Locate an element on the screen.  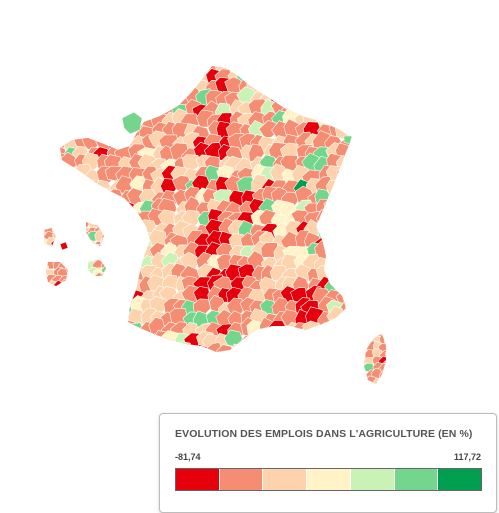
island-north-east-green is located at coordinates (348, 140).